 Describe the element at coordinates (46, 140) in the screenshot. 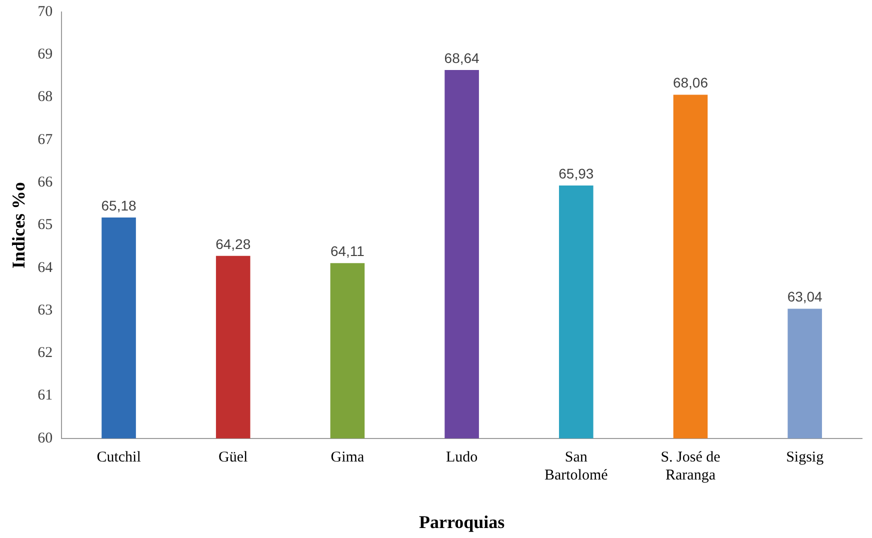

I see `y-tick-label: 67` at that location.